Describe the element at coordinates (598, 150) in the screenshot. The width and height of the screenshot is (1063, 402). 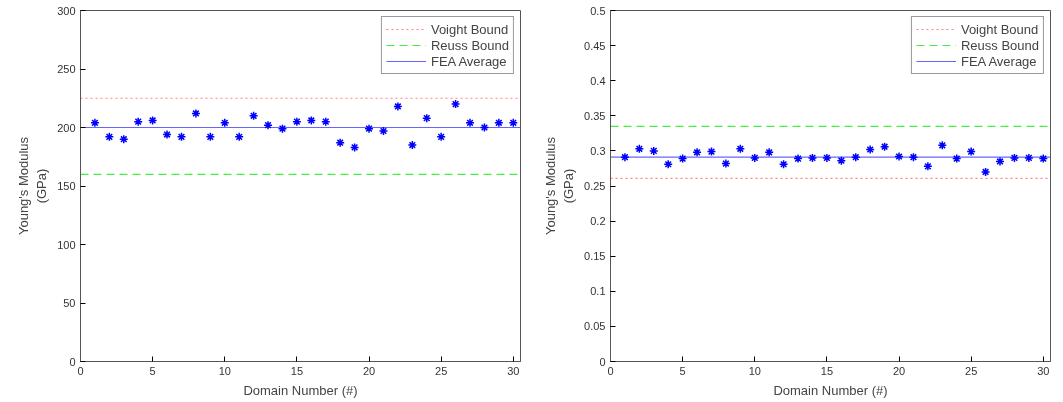
I see `y-tick-label: 0.3` at that location.